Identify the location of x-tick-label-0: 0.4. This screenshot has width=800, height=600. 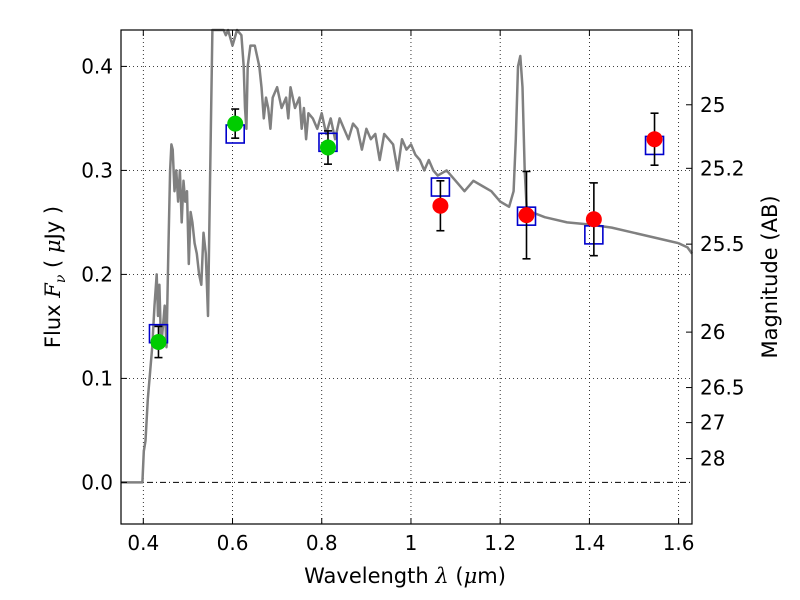
(143, 543).